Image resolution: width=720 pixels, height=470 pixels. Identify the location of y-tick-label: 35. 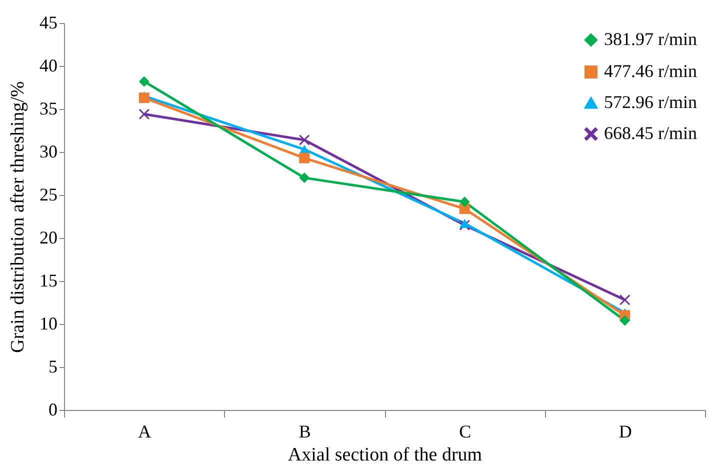
(49, 108).